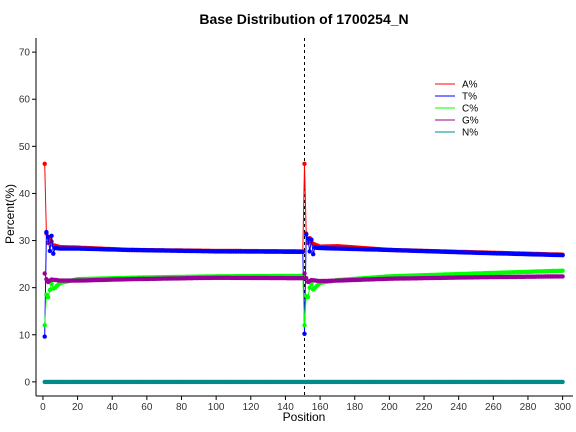 This screenshot has width=576, height=432. What do you see at coordinates (354, 407) in the screenshot?
I see `x-tick-label: 180` at bounding box center [354, 407].